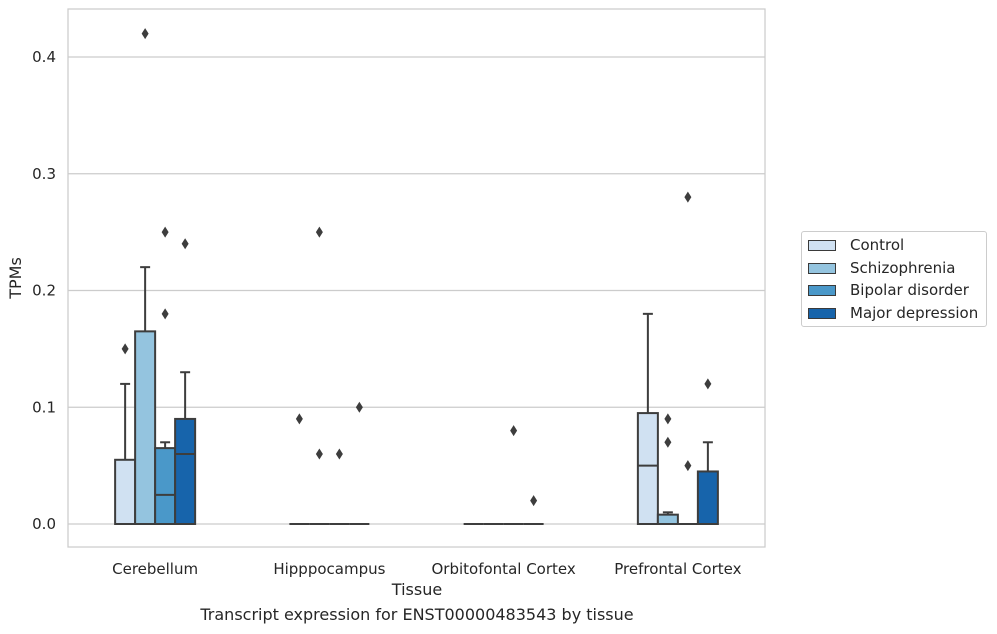 The height and width of the screenshot is (634, 997). What do you see at coordinates (909, 290) in the screenshot?
I see `legend-label-bipolar-disorder: Bipolar disorder` at bounding box center [909, 290].